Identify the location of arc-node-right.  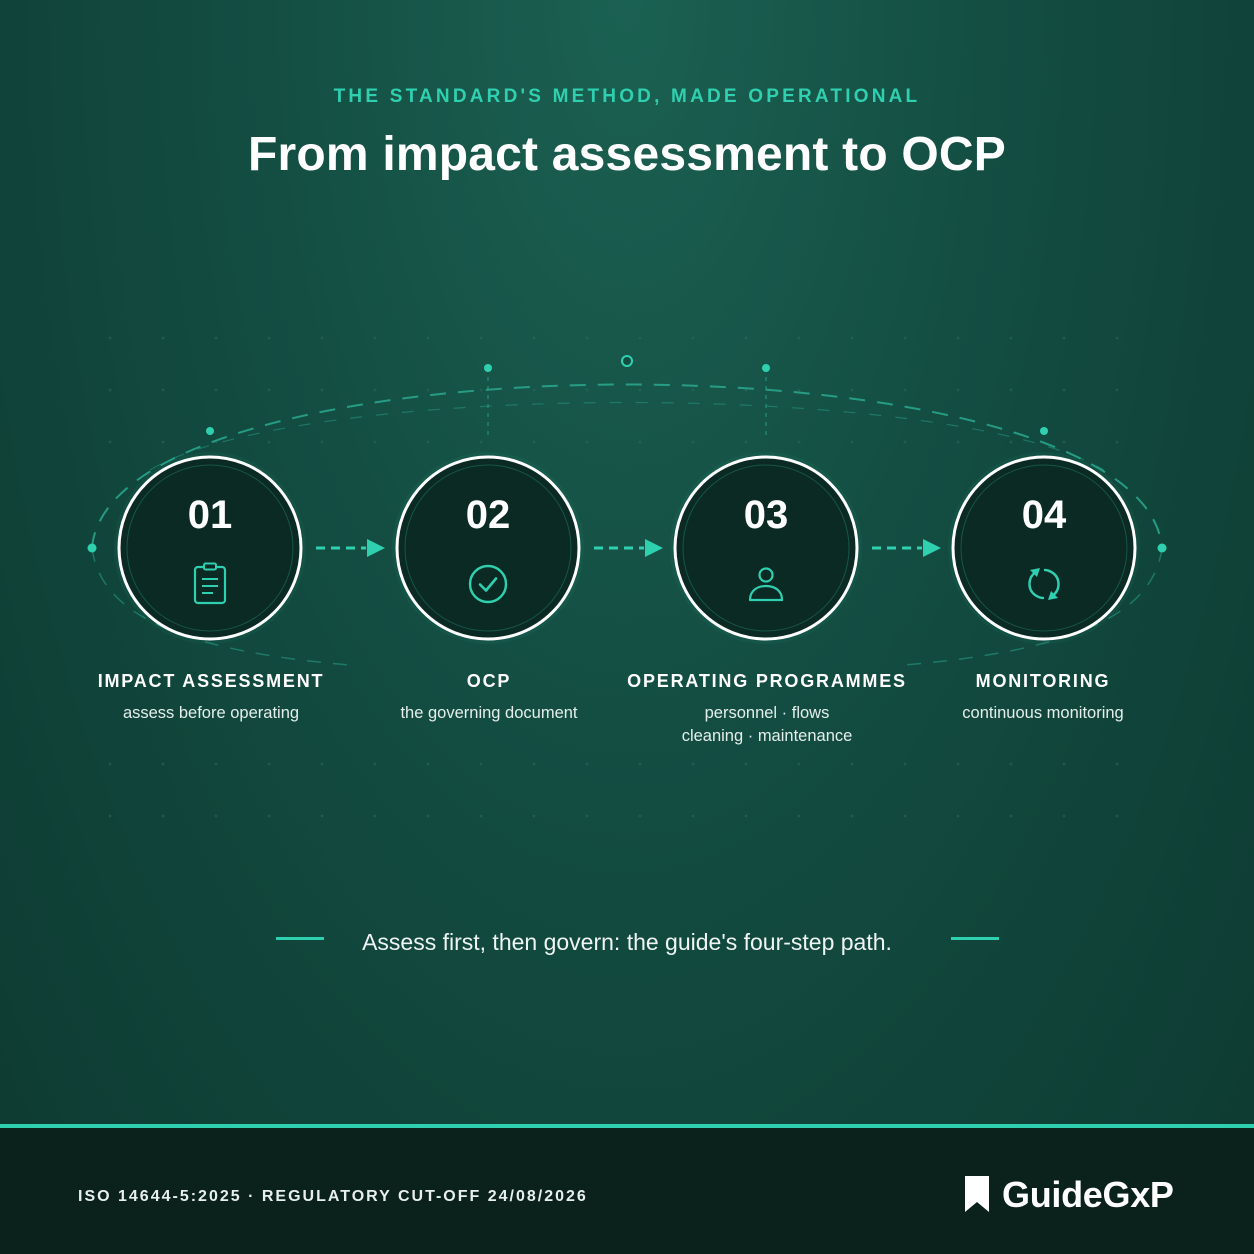
(1162, 548).